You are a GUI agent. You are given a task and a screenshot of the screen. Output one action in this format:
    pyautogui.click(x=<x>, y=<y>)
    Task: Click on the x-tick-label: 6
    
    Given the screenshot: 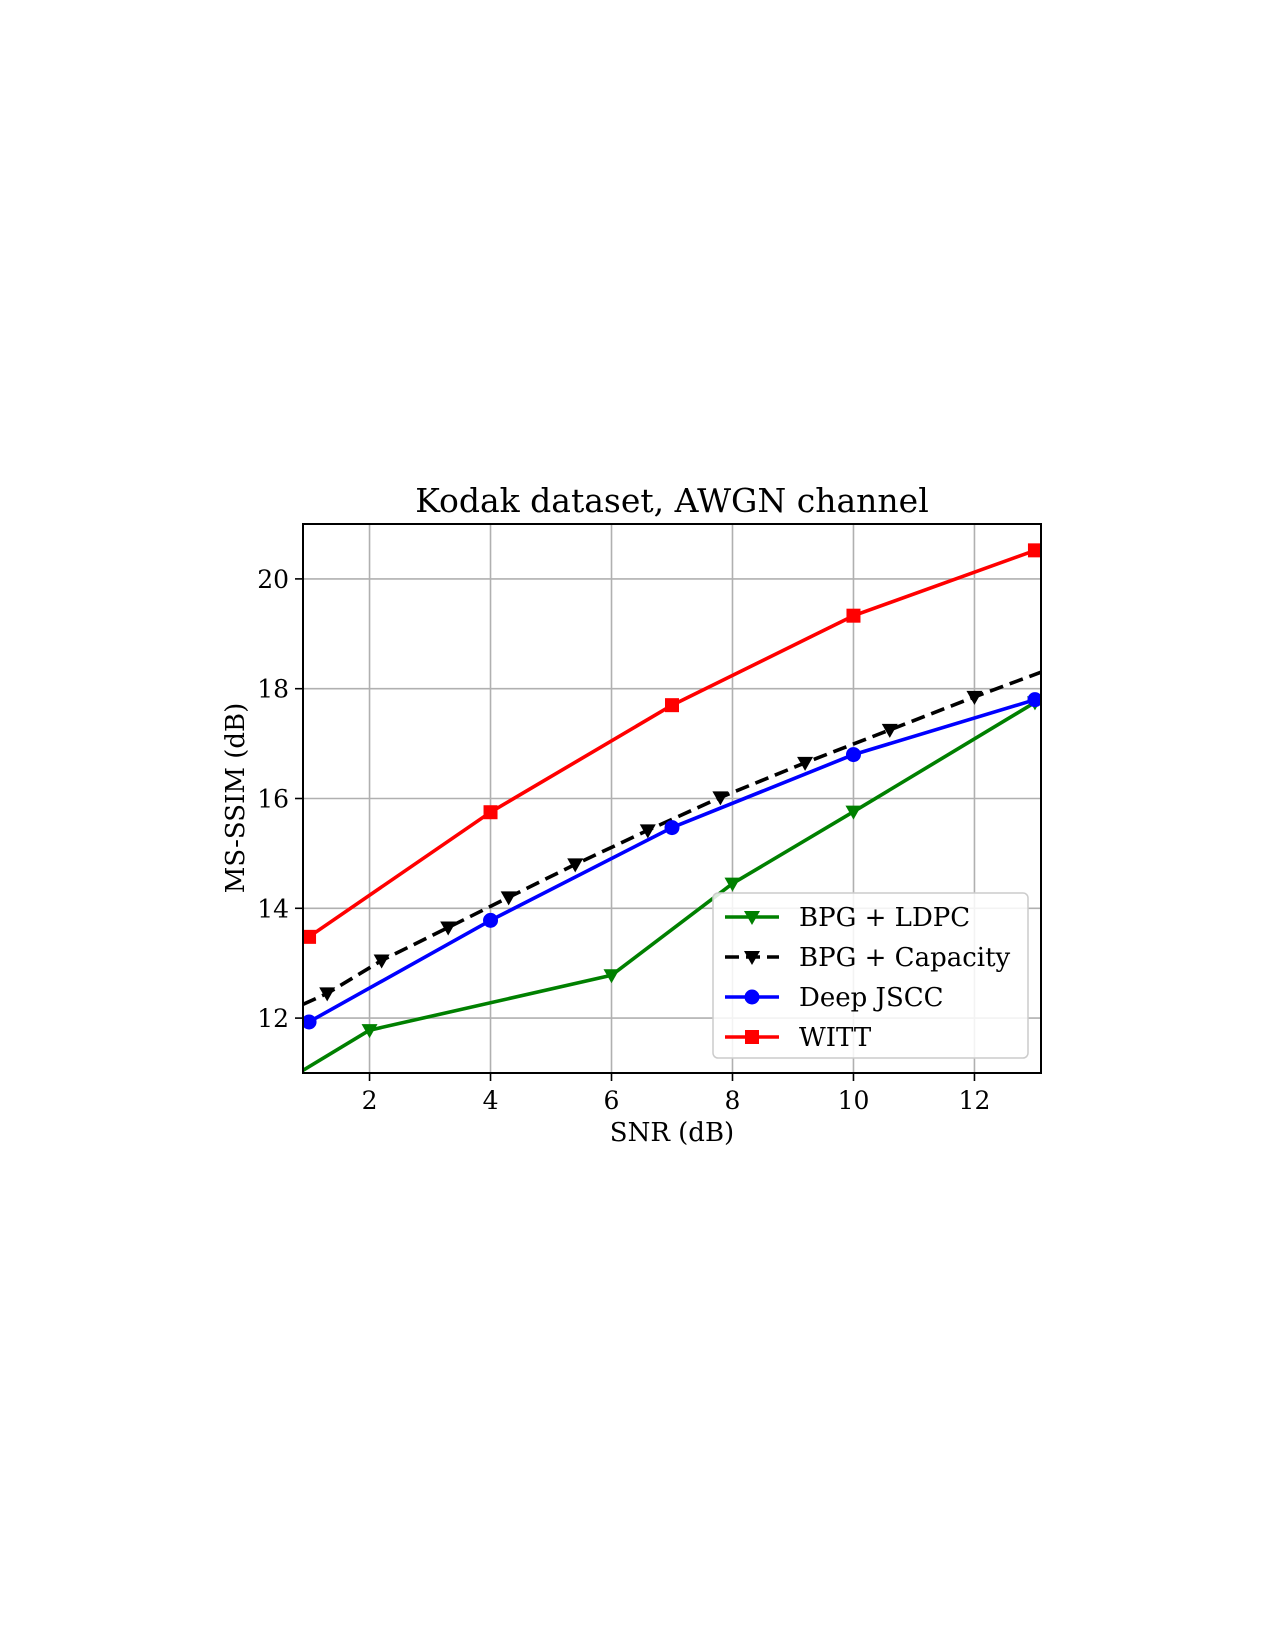 What is the action you would take?
    pyautogui.click(x=612, y=1100)
    